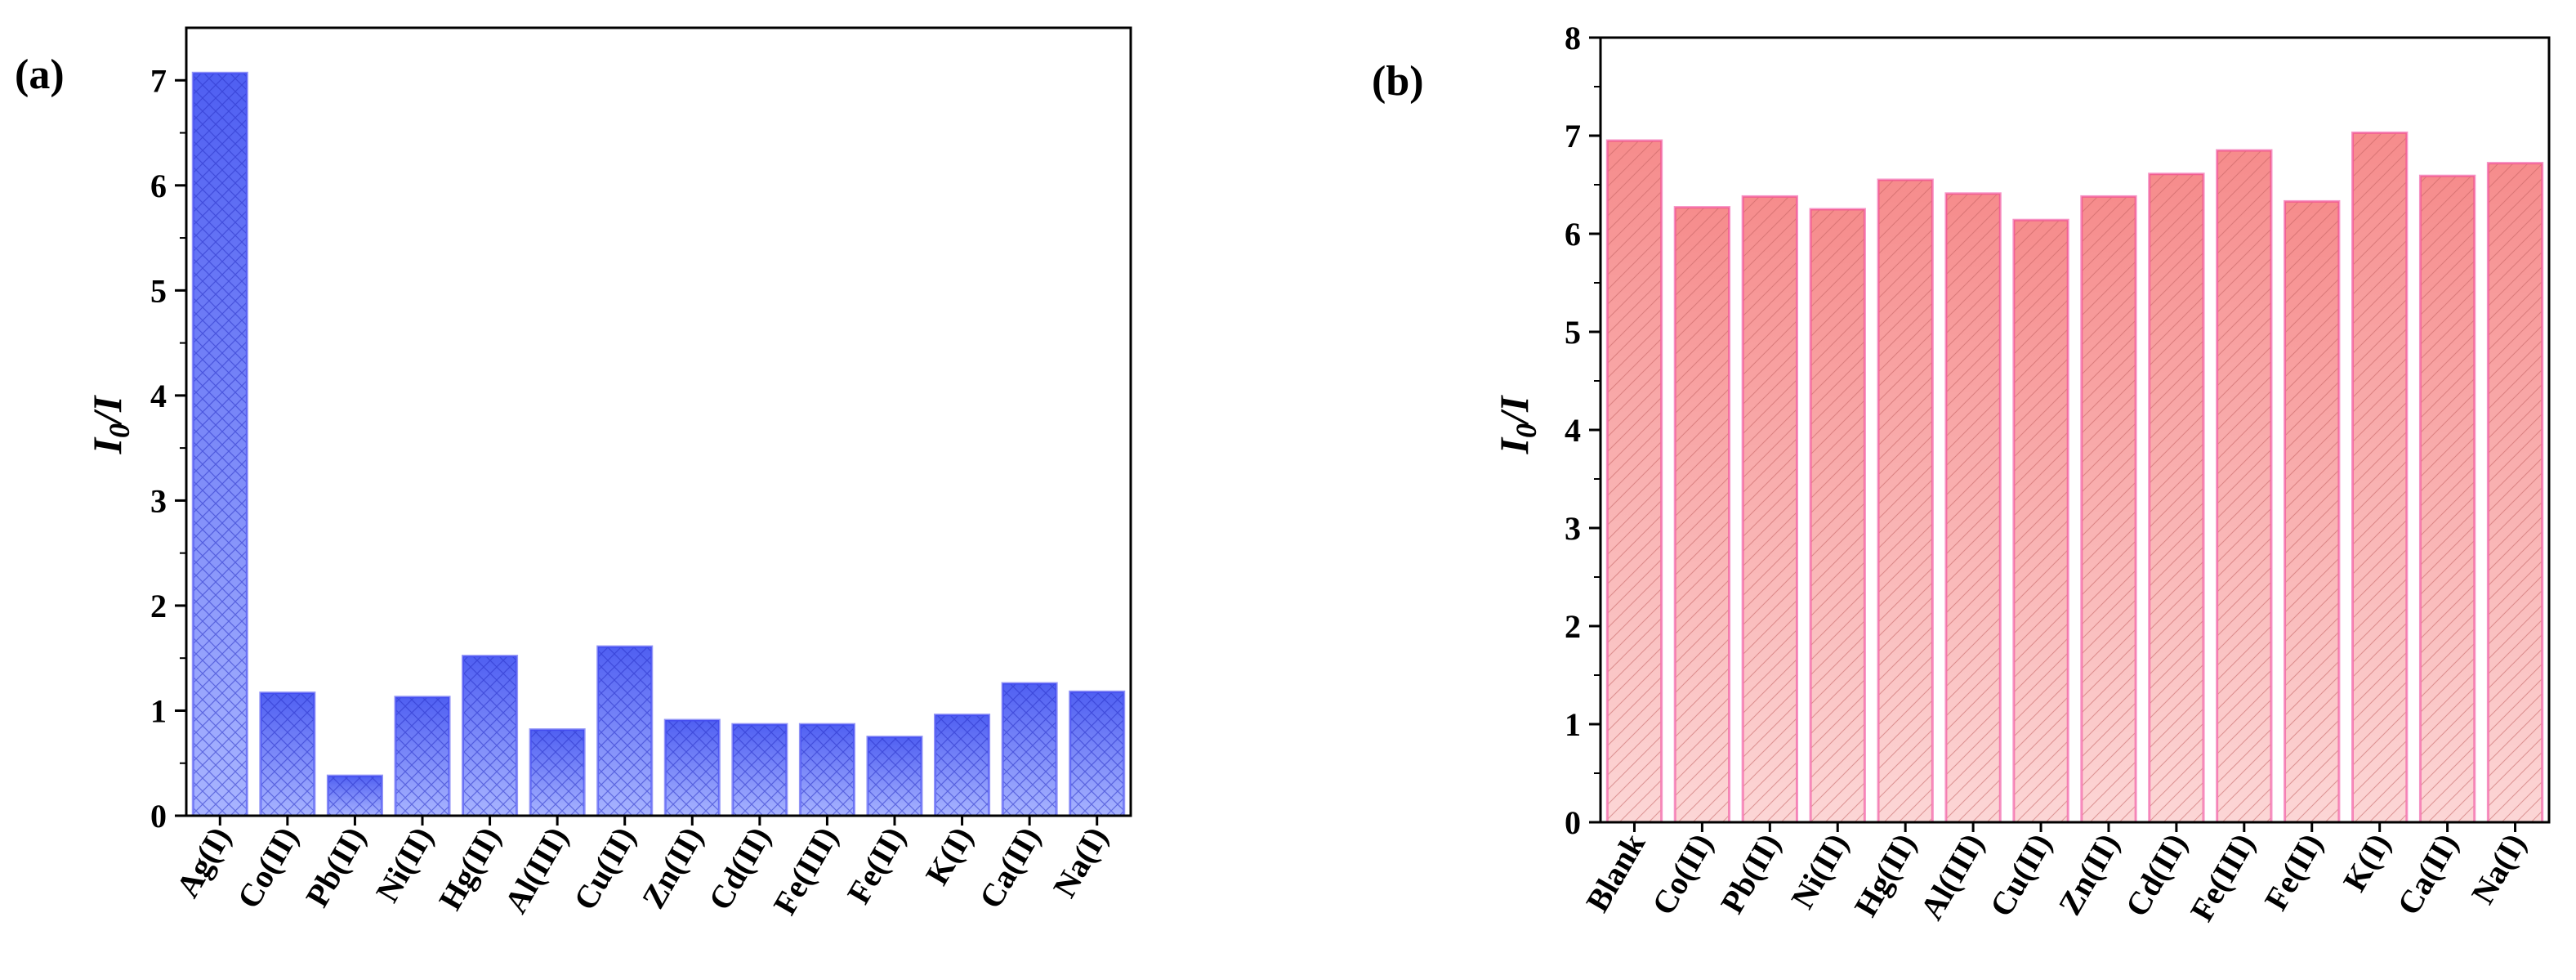  What do you see at coordinates (1573, 38) in the screenshot?
I see `y-tick-label: 8` at bounding box center [1573, 38].